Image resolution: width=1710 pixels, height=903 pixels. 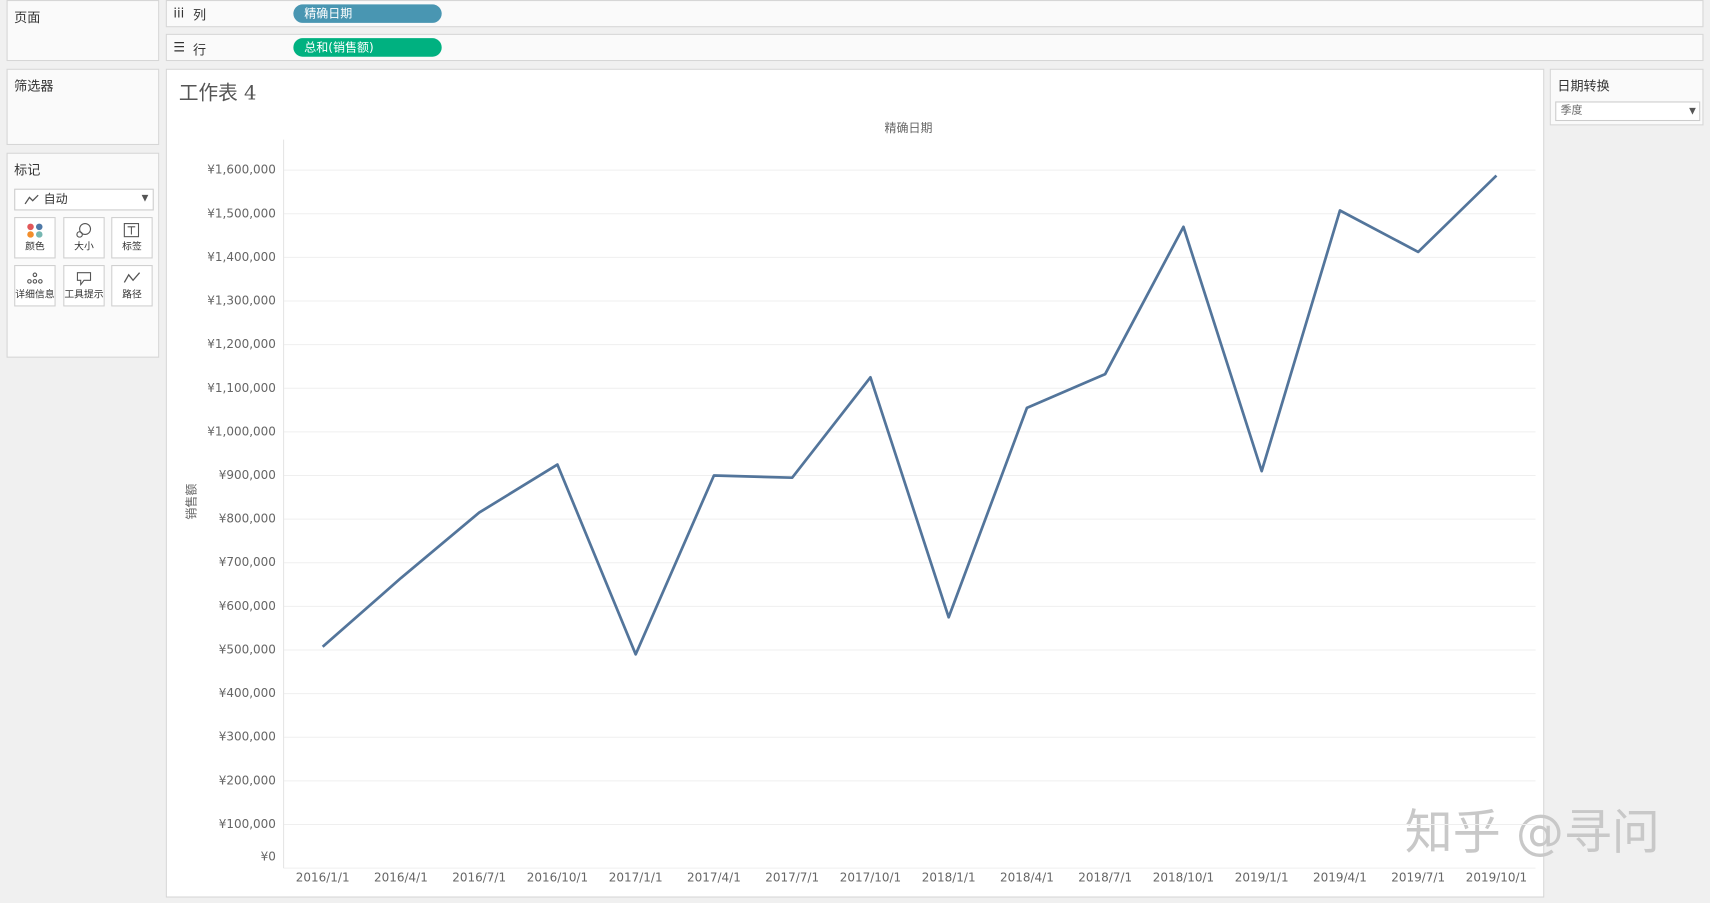 What do you see at coordinates (367, 47) in the screenshot?
I see `rows-pill: 总和(销售额)` at bounding box center [367, 47].